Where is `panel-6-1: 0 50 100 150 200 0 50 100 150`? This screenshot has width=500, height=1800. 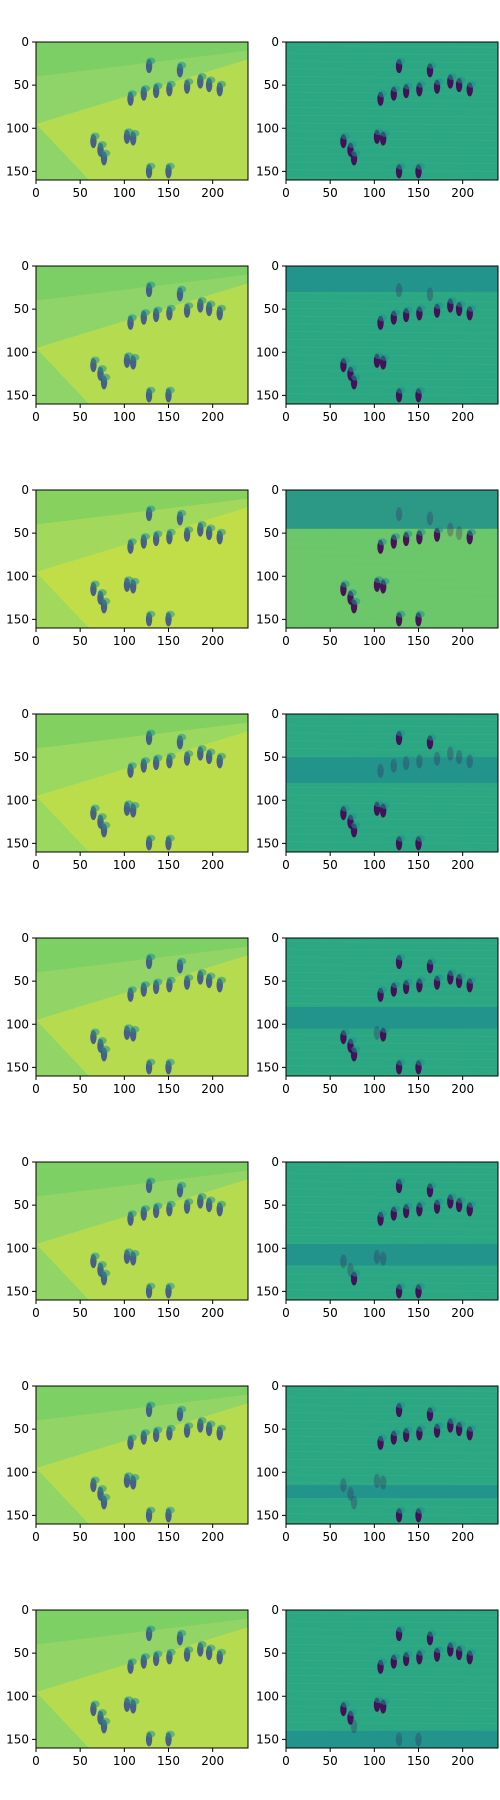
panel-6-1: 0 50 100 150 200 0 50 100 150 is located at coordinates (377, 1461).